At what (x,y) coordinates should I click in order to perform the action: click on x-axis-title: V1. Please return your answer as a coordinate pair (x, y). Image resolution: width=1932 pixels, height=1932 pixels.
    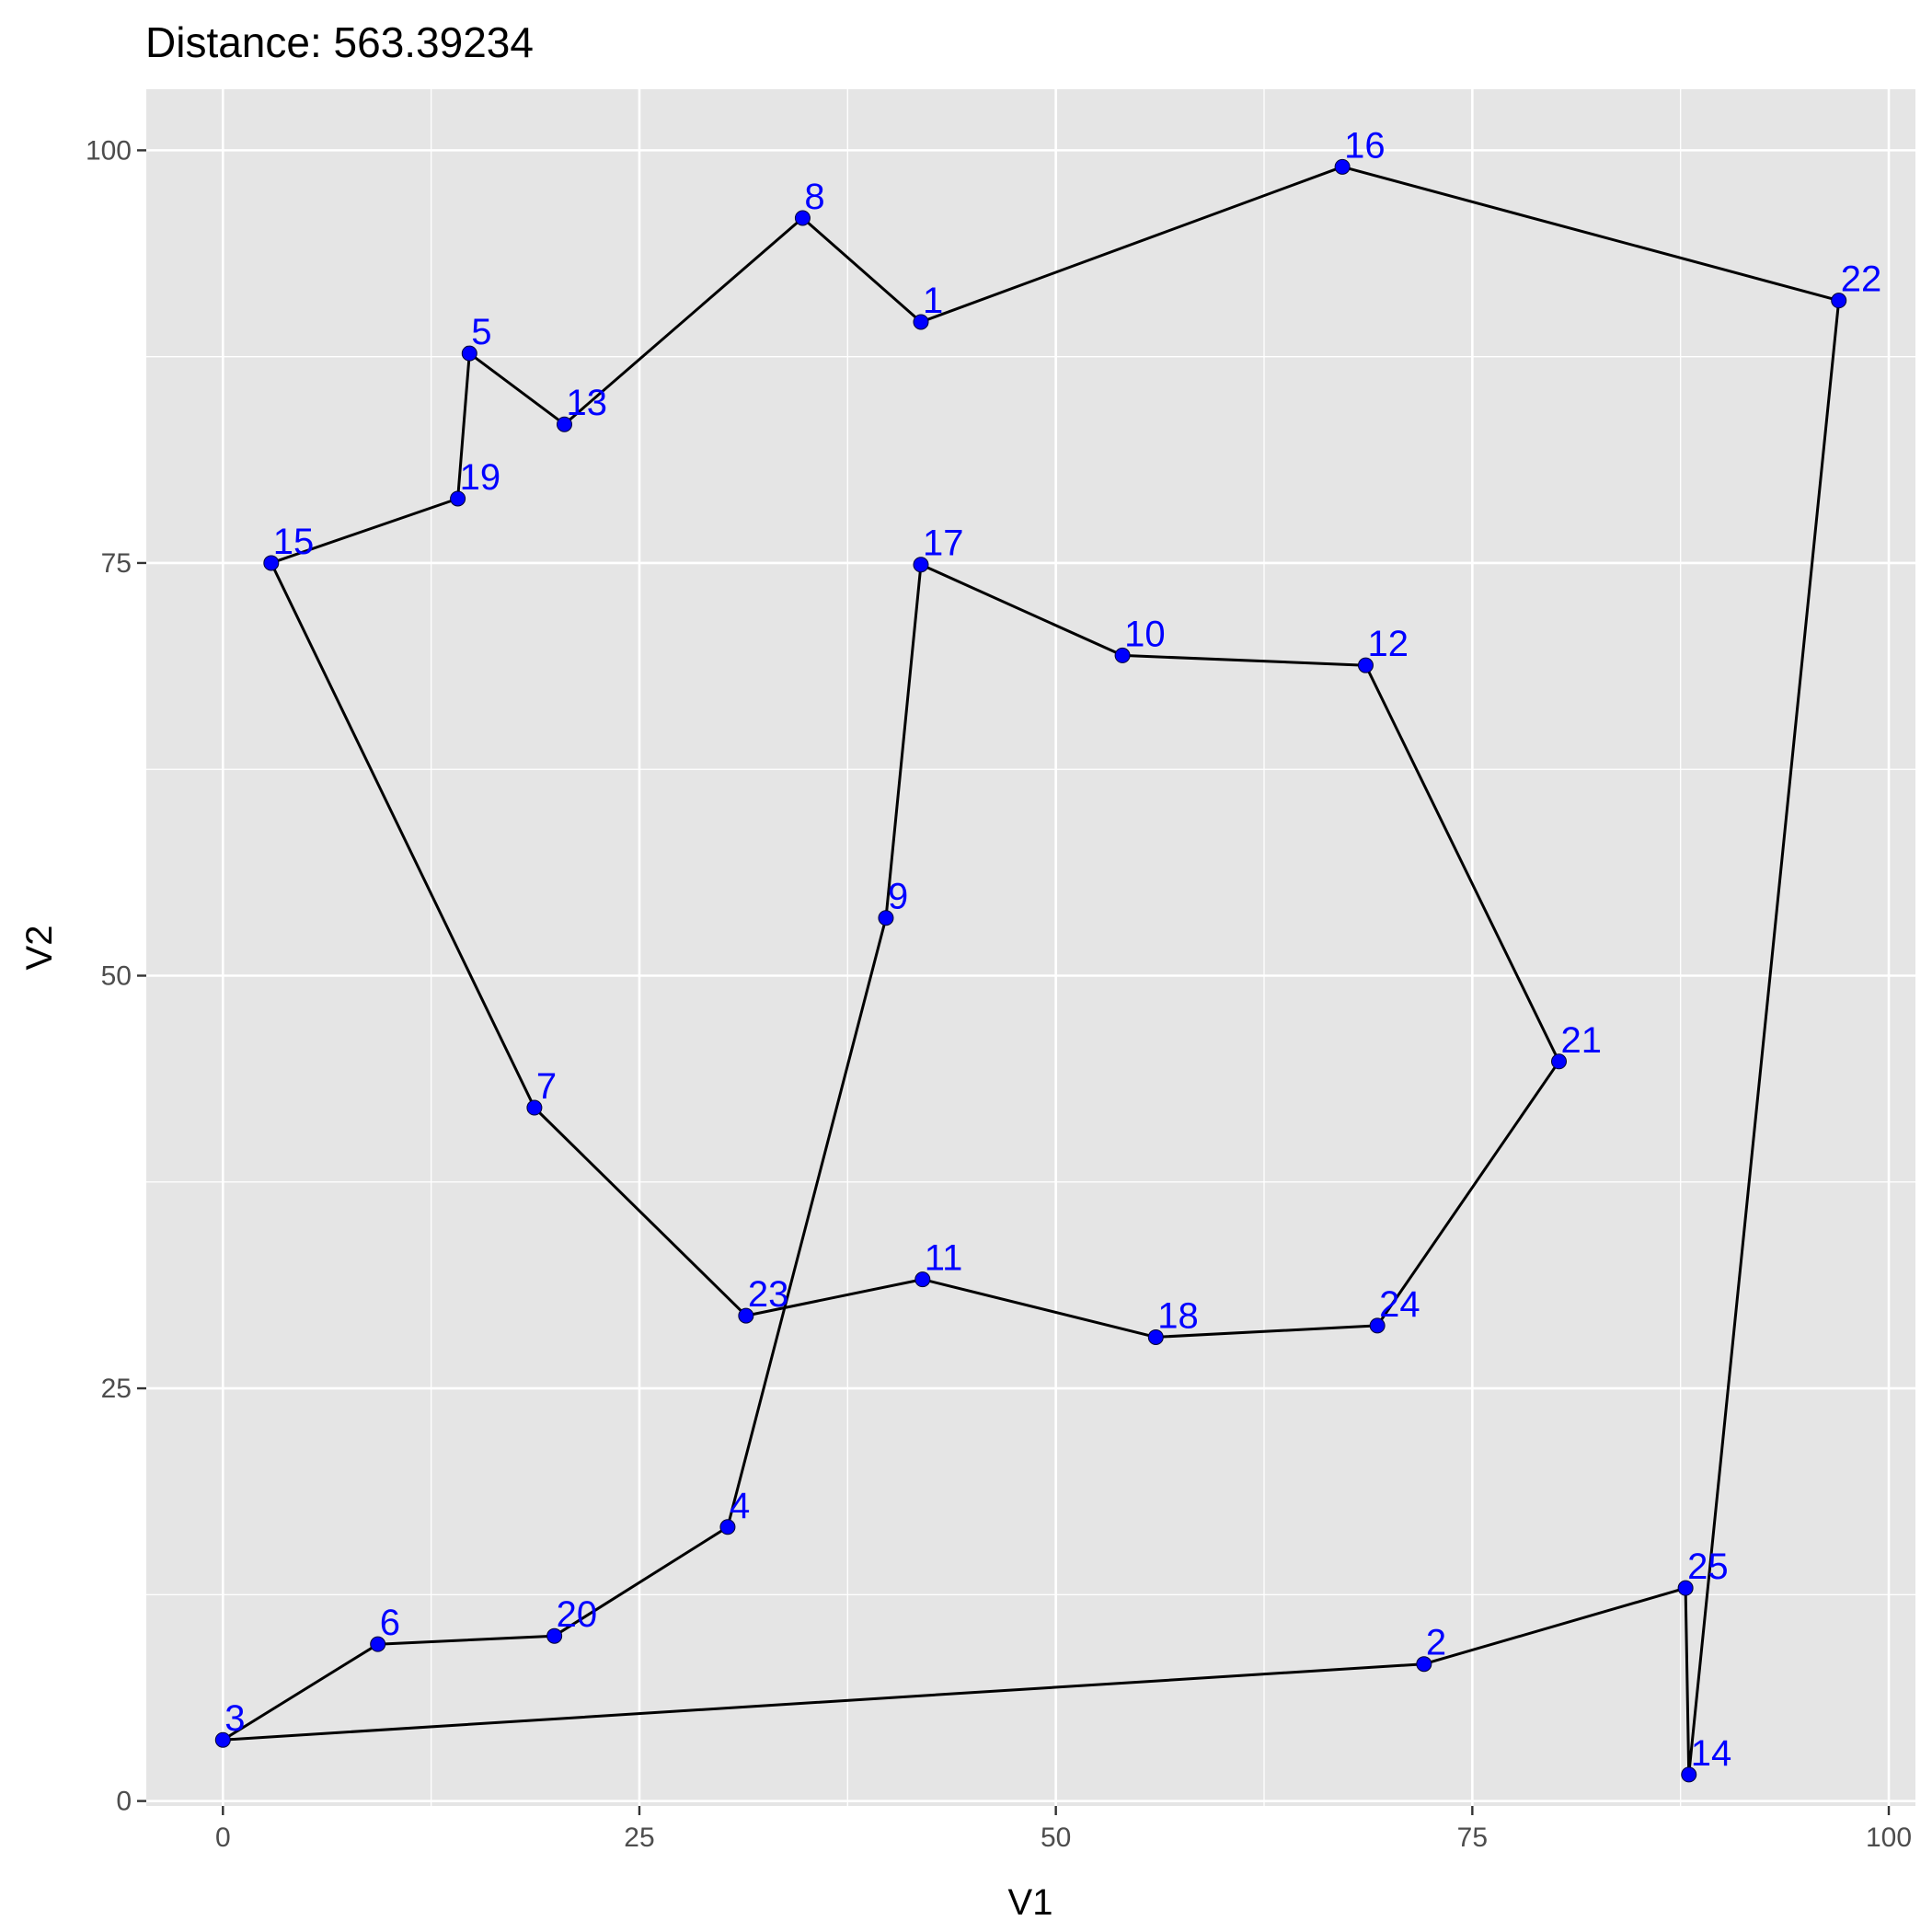
    Looking at the image, I should click on (1030, 1902).